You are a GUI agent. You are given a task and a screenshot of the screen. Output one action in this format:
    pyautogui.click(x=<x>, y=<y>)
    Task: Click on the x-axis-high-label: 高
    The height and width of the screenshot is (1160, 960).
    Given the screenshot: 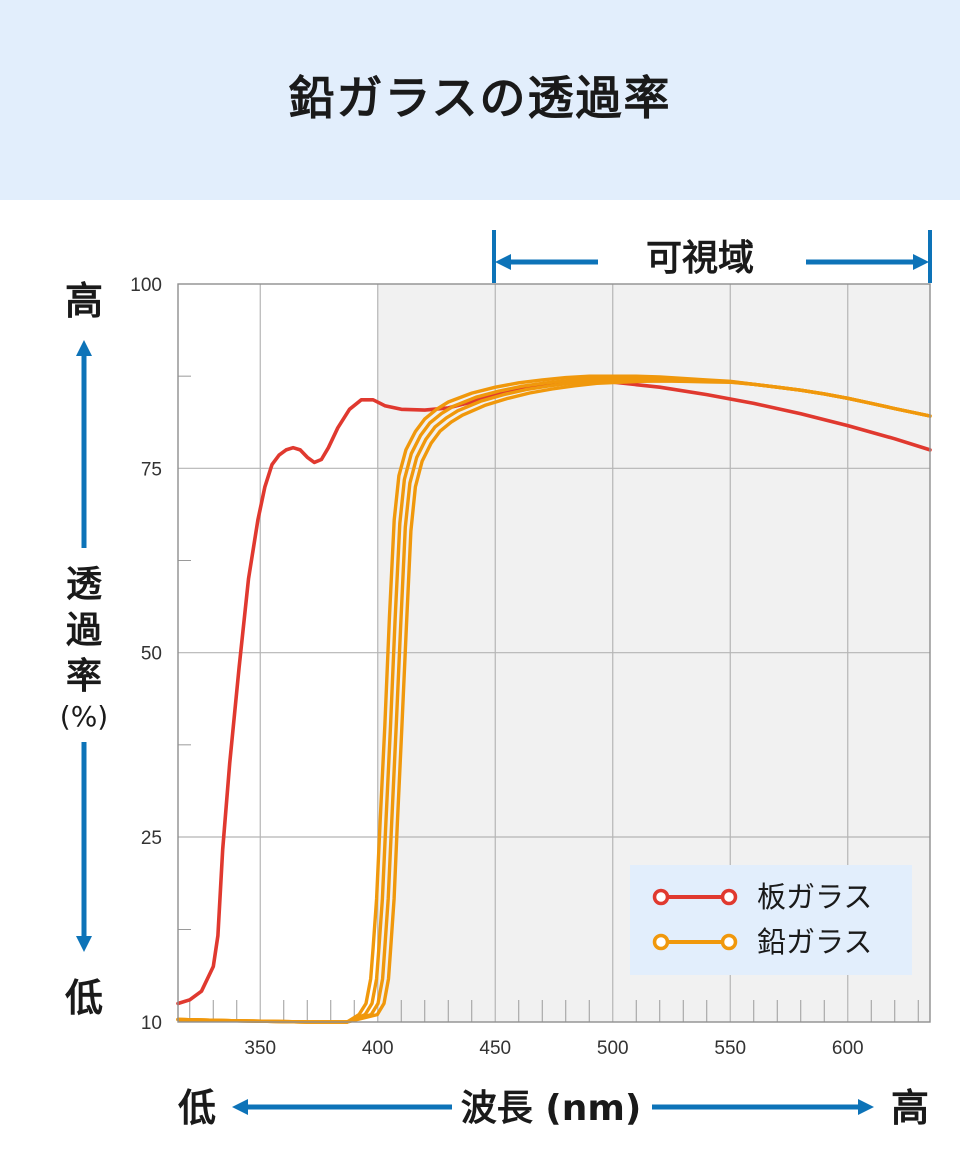 What is the action you would take?
    pyautogui.click(x=910, y=1108)
    